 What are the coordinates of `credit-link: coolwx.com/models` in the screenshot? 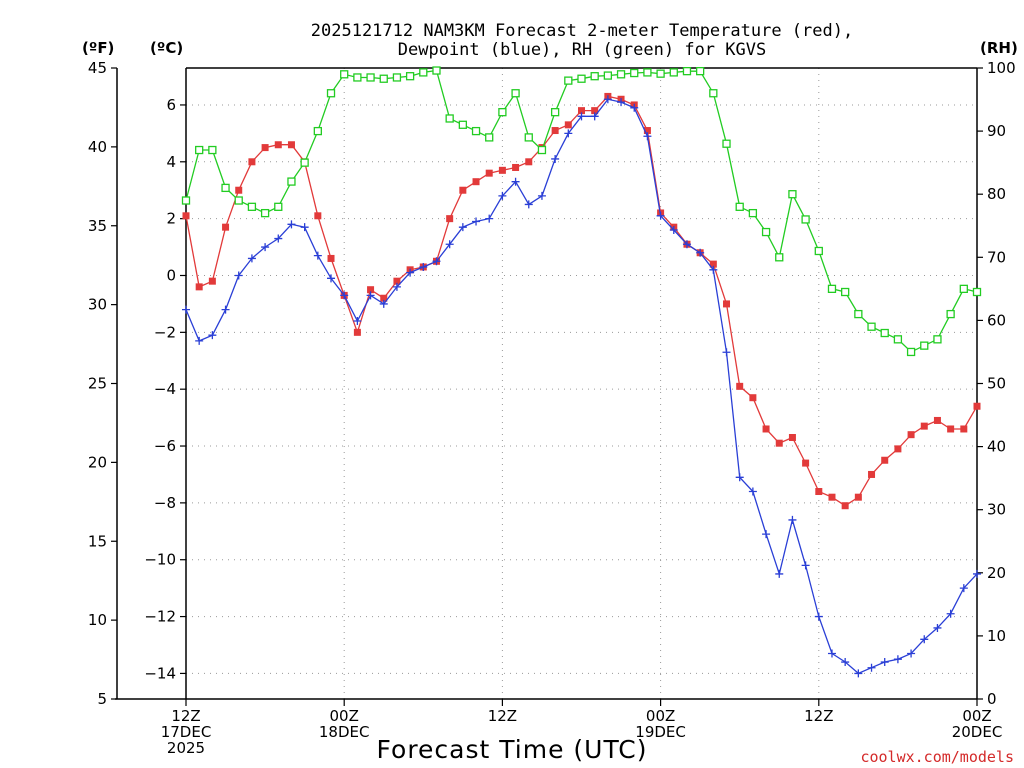 It's located at (937, 757).